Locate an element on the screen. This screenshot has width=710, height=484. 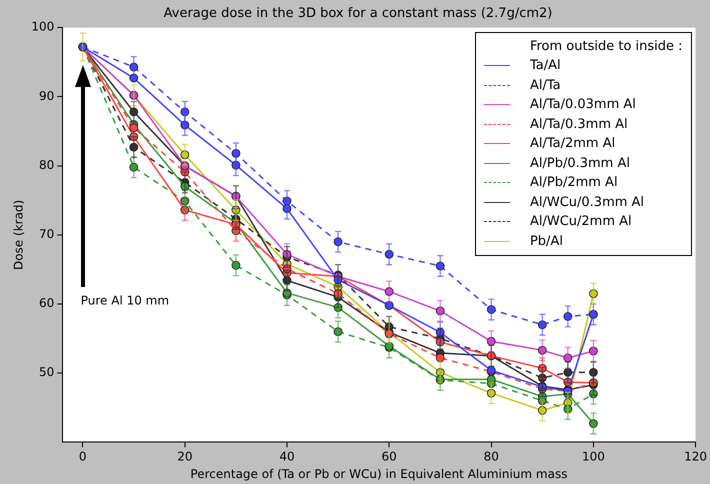
annotation: Pure Al 10 mm is located at coordinates (125, 300).